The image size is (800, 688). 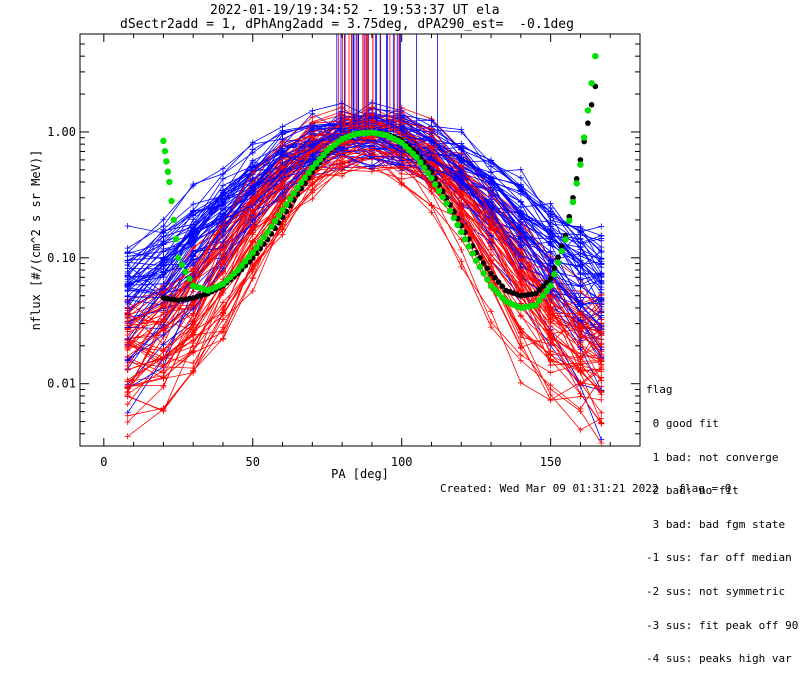 I want to click on chart-title: 2022-01-19/19:34:52 - 19:53:37 UT ela, so click(x=355, y=10).